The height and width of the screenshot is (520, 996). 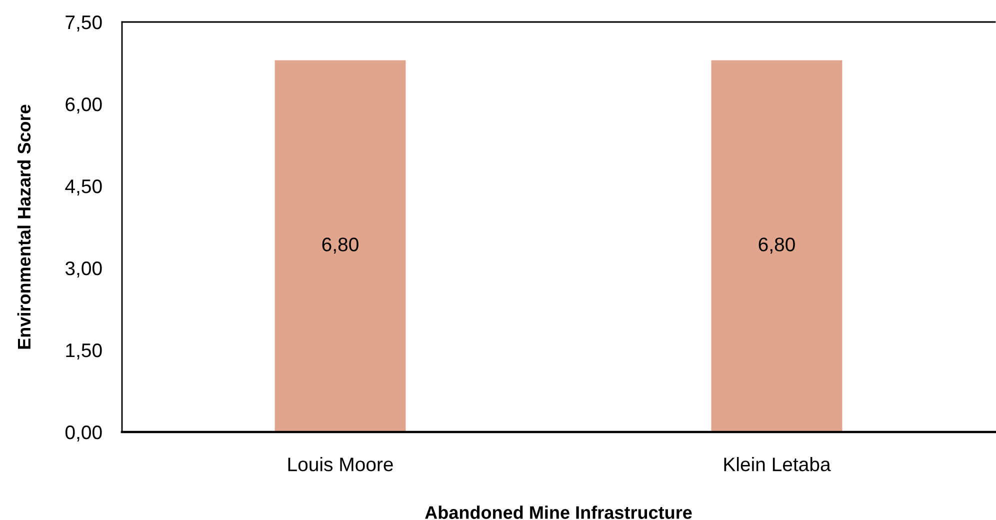 I want to click on y-axis-title: Environmental Hazard Score, so click(x=24, y=226).